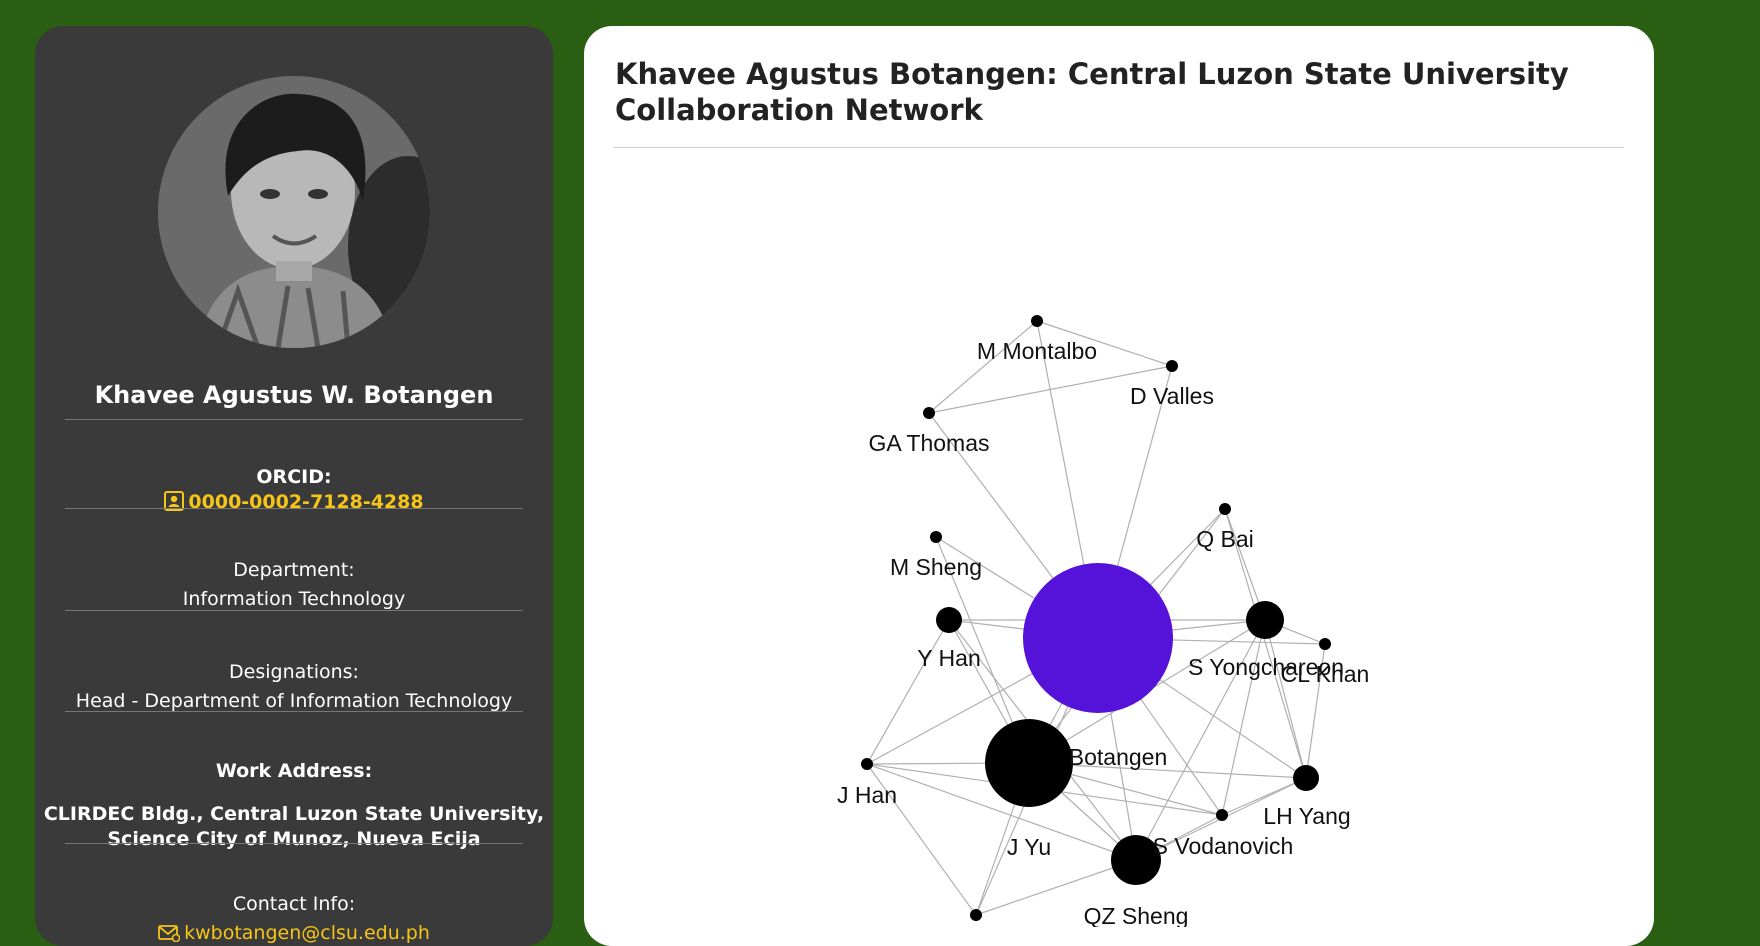  Describe the element at coordinates (1325, 674) in the screenshot. I see `network-label-clkhan: CL Khan` at that location.